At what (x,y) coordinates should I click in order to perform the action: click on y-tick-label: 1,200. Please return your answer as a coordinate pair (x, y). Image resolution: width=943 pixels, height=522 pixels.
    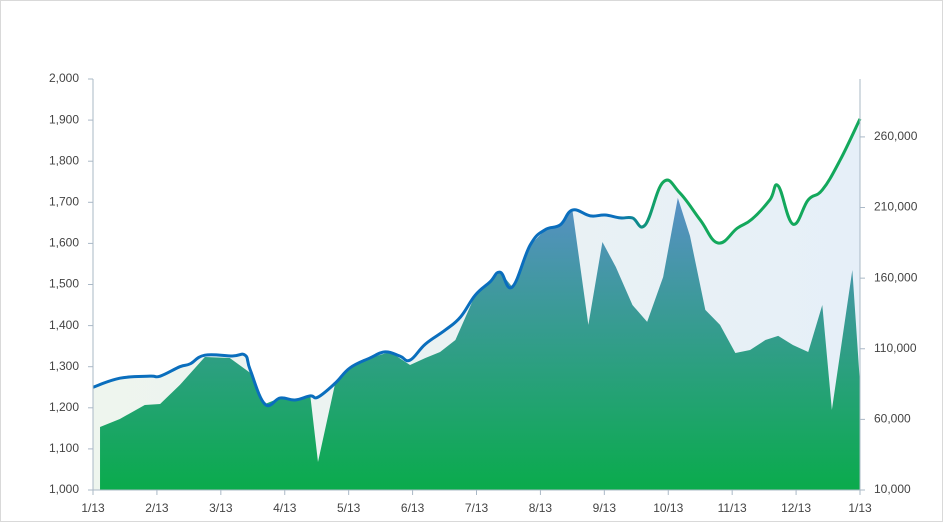
    Looking at the image, I should click on (64, 407).